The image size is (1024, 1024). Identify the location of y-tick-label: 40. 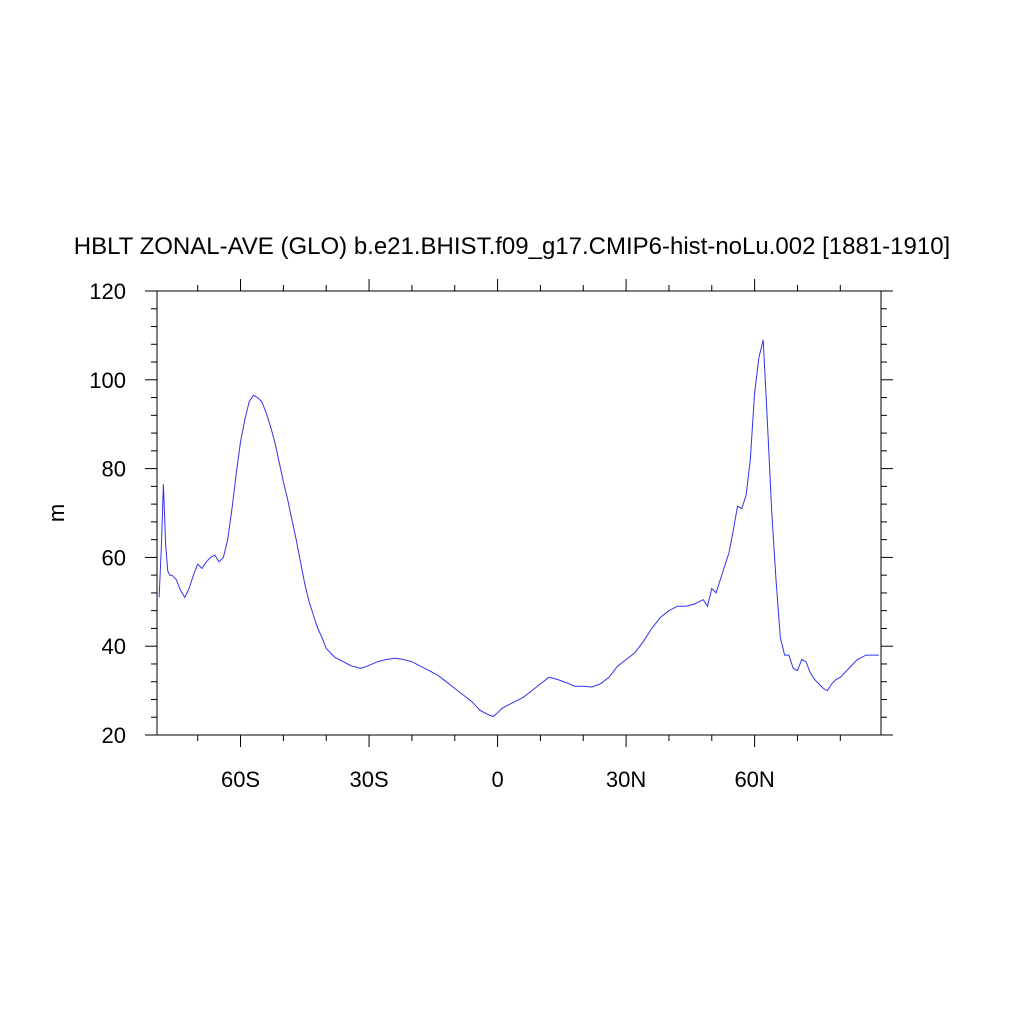
(114, 646).